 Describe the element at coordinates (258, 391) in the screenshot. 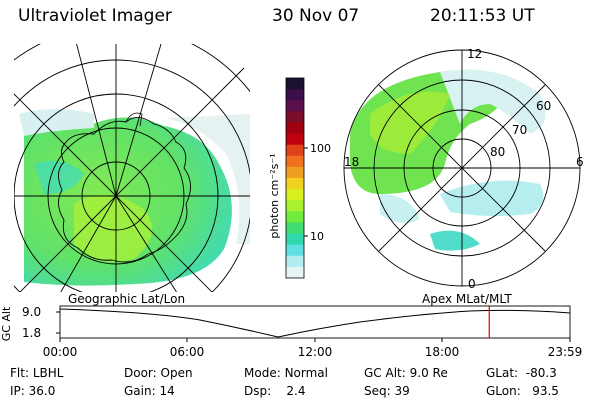

I see `dsp-label: Dsp:` at that location.